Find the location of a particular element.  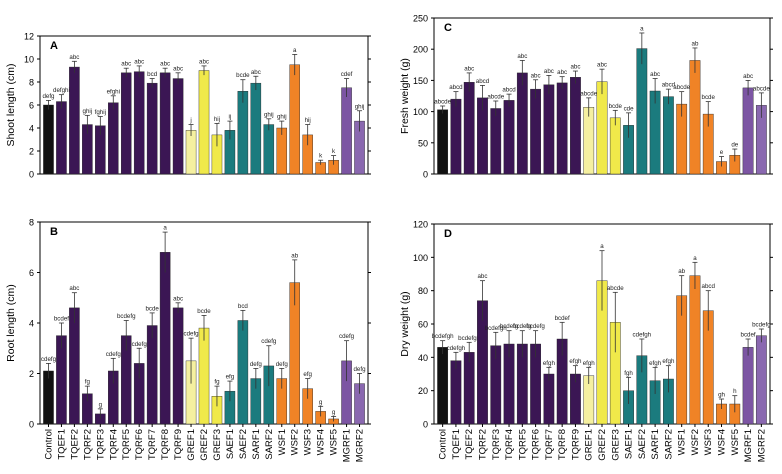

significance-letter: bcdefg is located at coordinates (126, 316).